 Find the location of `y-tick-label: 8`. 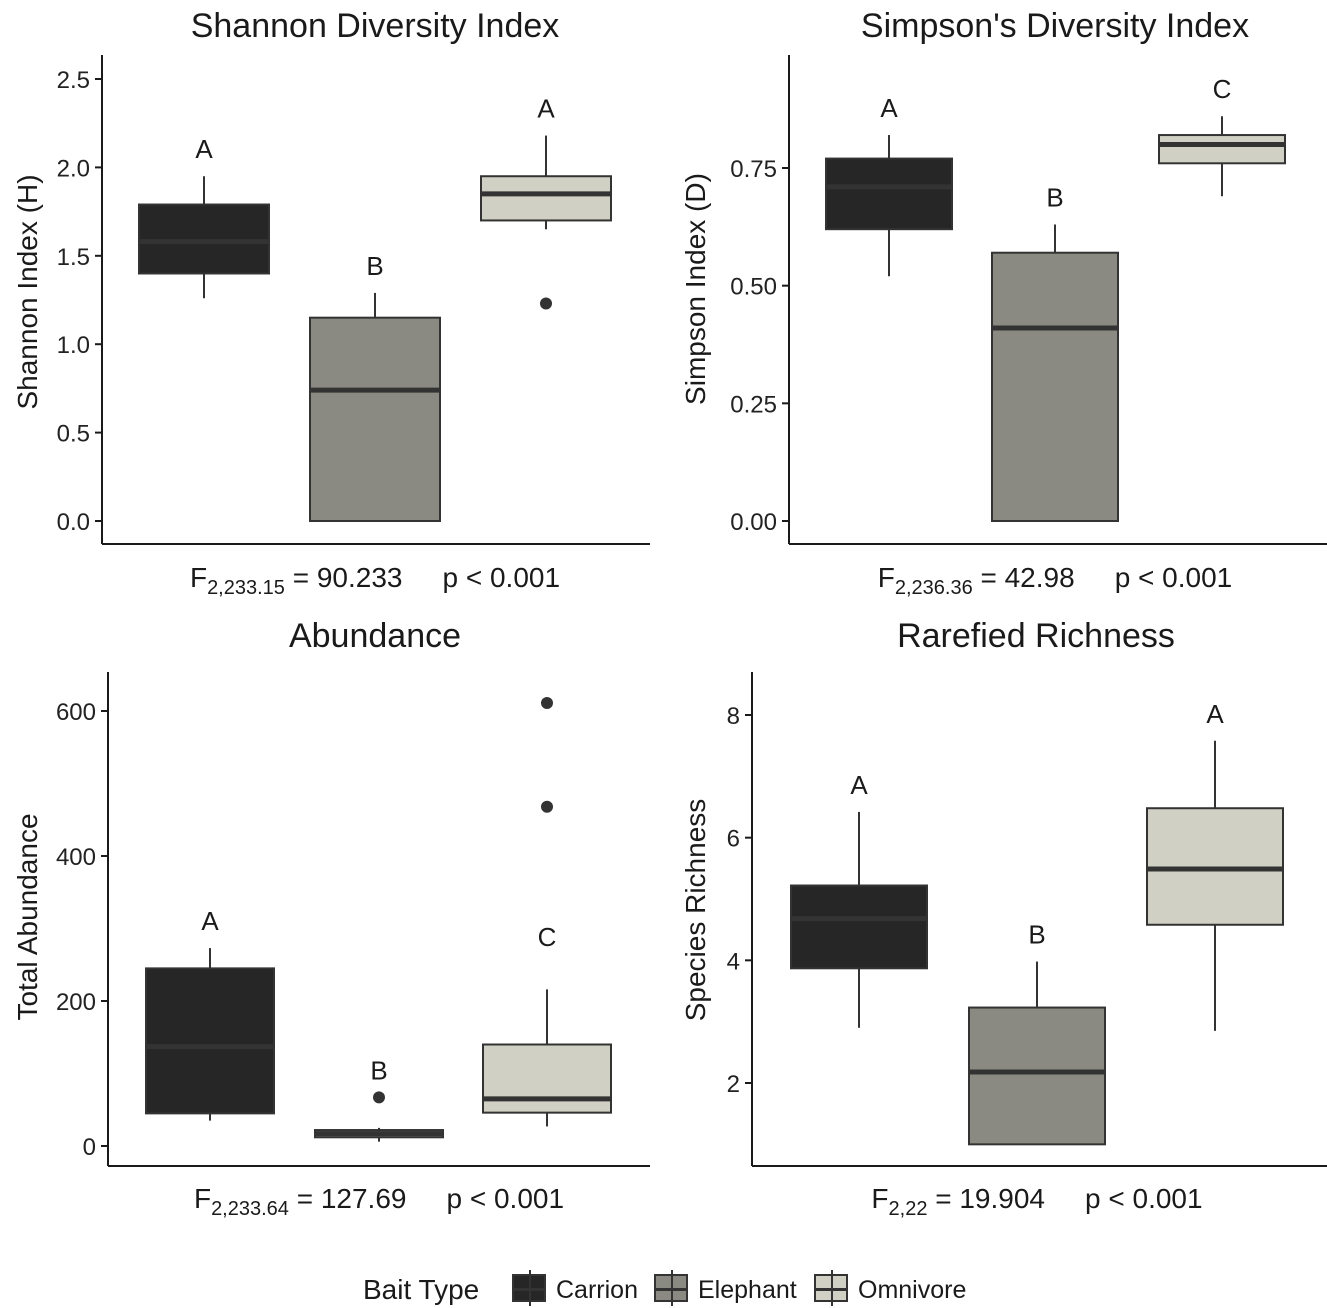

y-tick-label: 8 is located at coordinates (733, 716).